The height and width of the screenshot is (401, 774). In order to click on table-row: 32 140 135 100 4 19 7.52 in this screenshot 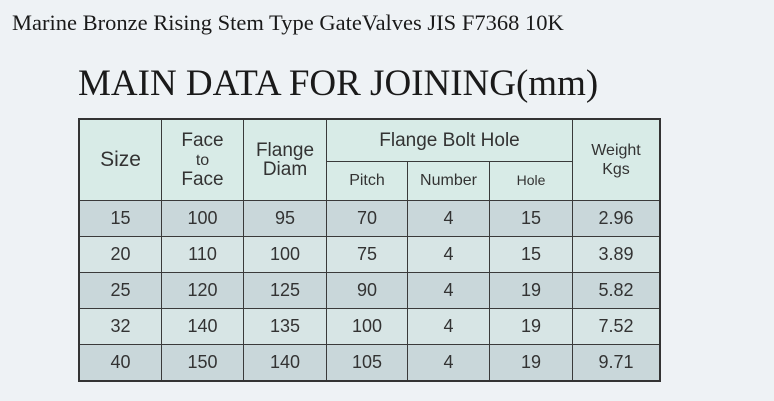, I will do `click(369, 326)`.